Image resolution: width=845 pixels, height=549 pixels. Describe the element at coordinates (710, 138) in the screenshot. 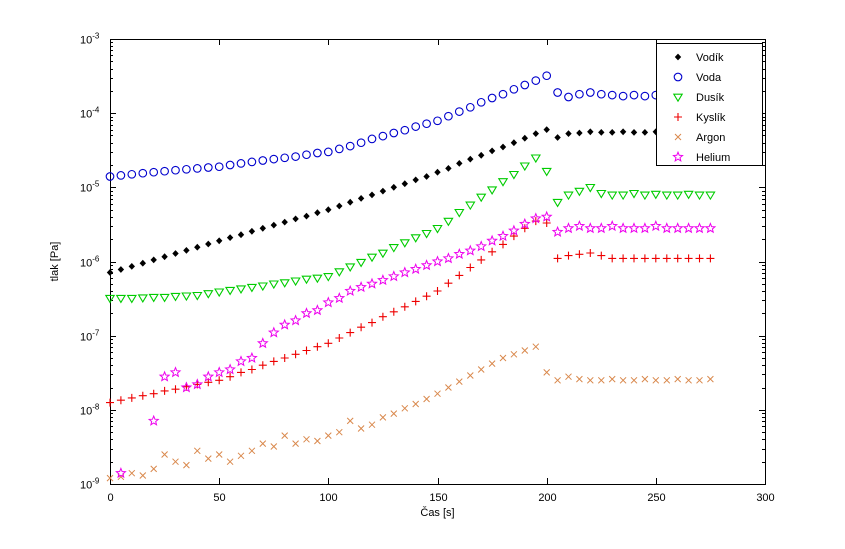

I see `legend-label-argon: Argon` at that location.